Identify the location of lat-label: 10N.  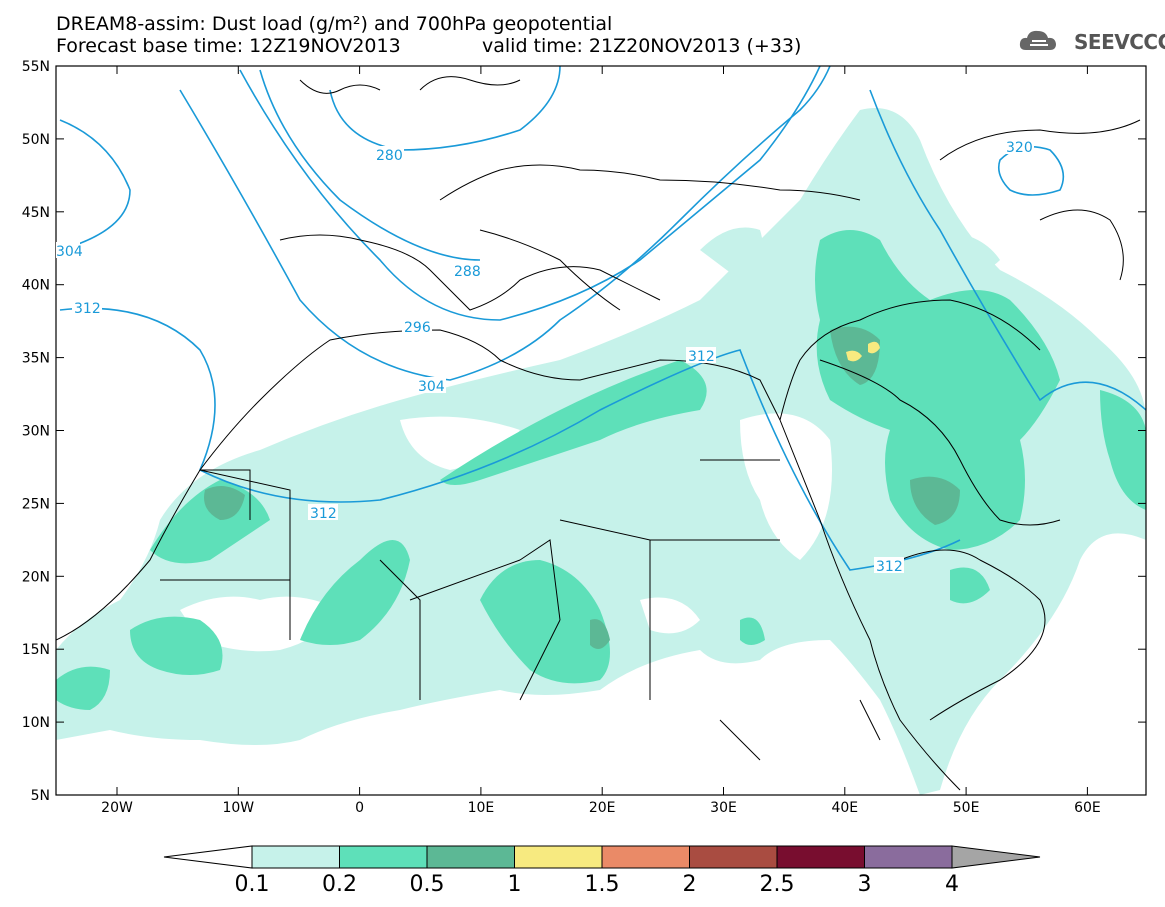
(36, 723).